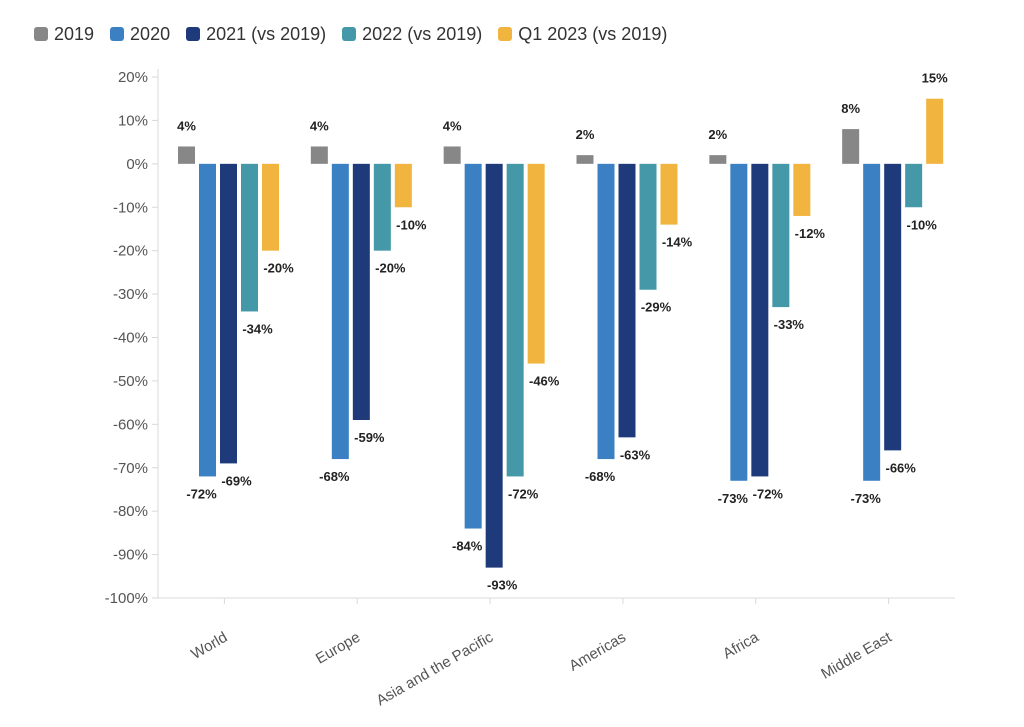  What do you see at coordinates (130, 468) in the screenshot?
I see `y-tick-label: -70%` at bounding box center [130, 468].